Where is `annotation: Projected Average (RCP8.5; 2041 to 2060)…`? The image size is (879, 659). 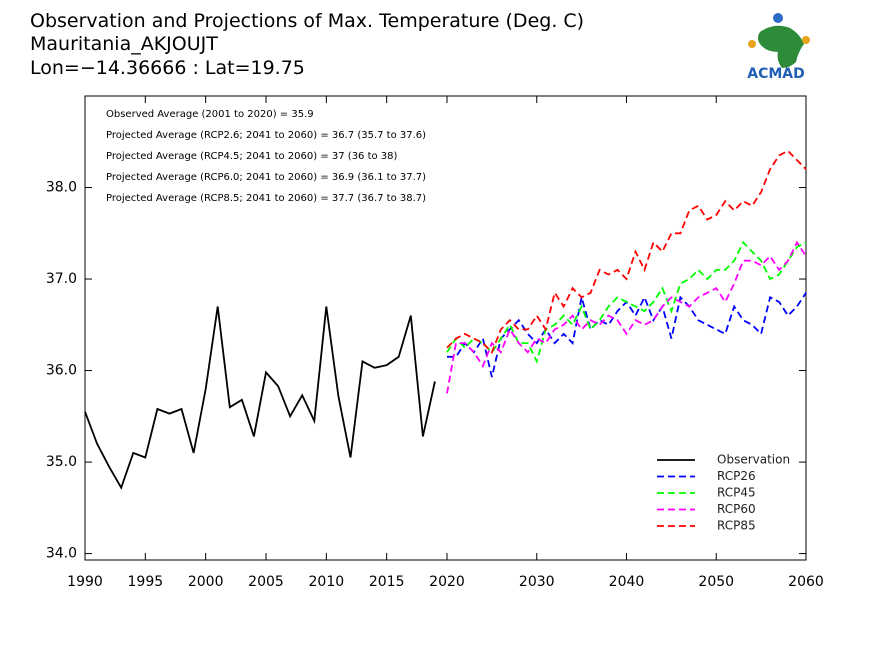 annotation: Projected Average (RCP8.5; 2041 to 2060)… is located at coordinates (266, 198).